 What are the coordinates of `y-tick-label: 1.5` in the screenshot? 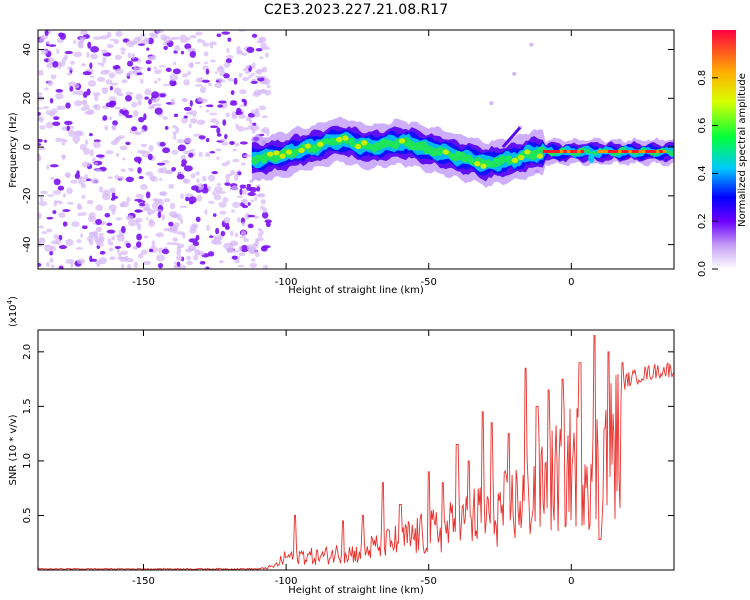 It's located at (27, 406).